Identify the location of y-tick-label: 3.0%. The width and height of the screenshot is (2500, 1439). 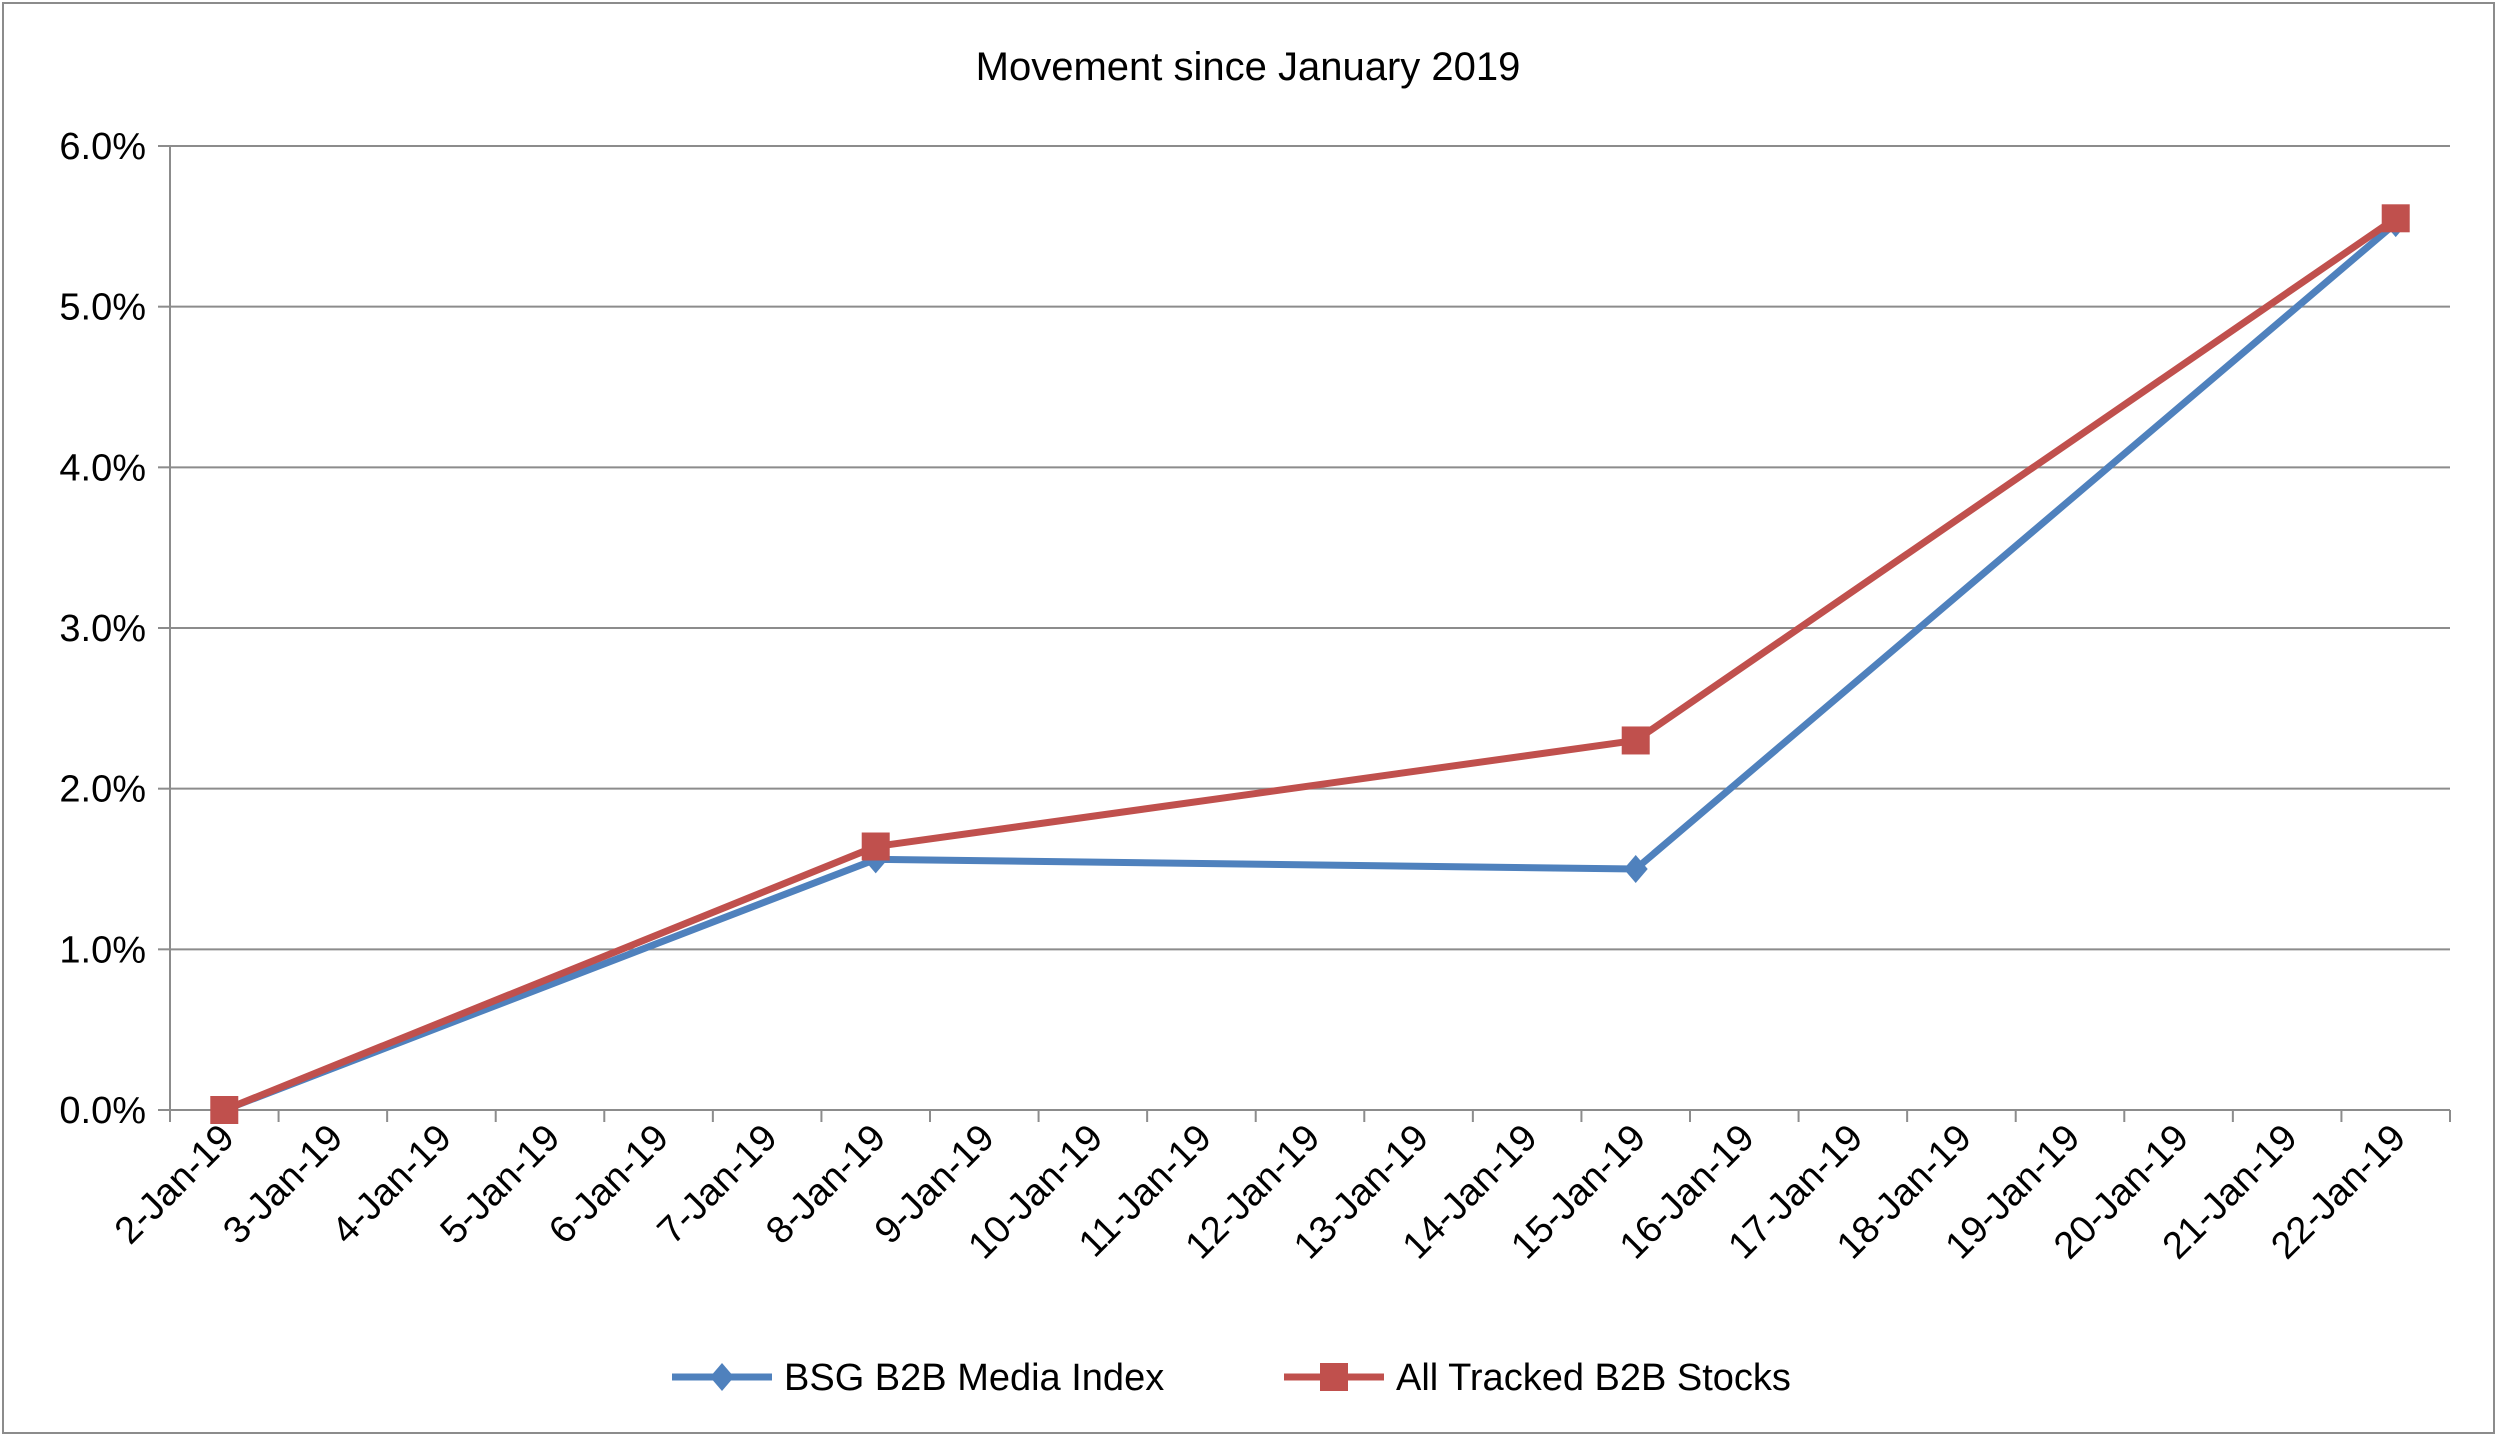
(102, 629).